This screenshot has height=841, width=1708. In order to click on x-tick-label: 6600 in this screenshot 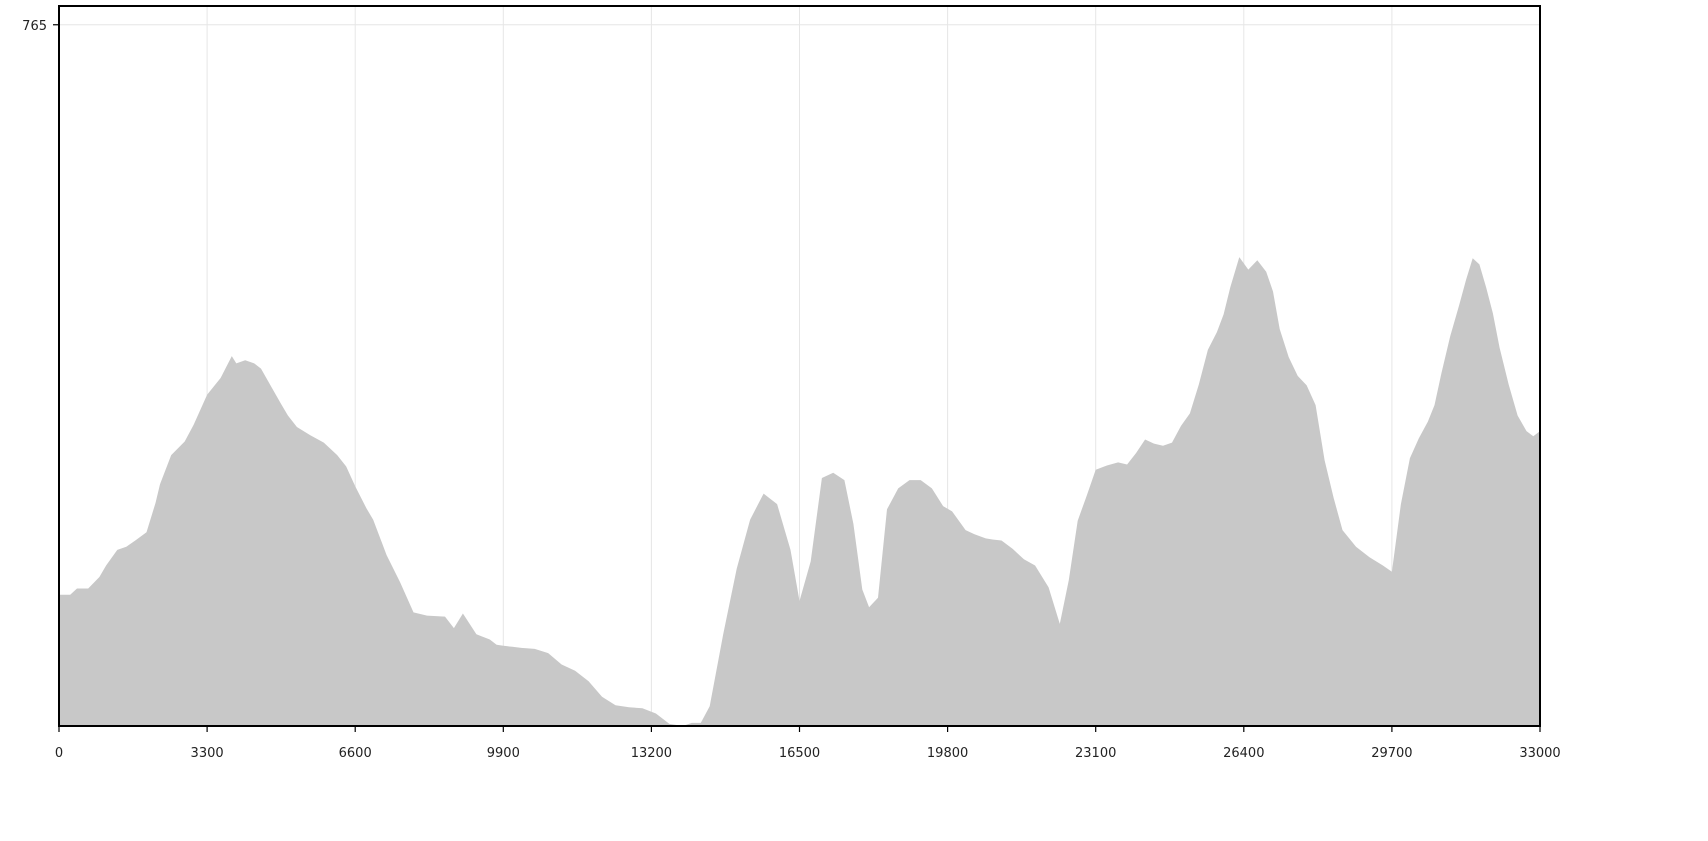, I will do `click(355, 753)`.